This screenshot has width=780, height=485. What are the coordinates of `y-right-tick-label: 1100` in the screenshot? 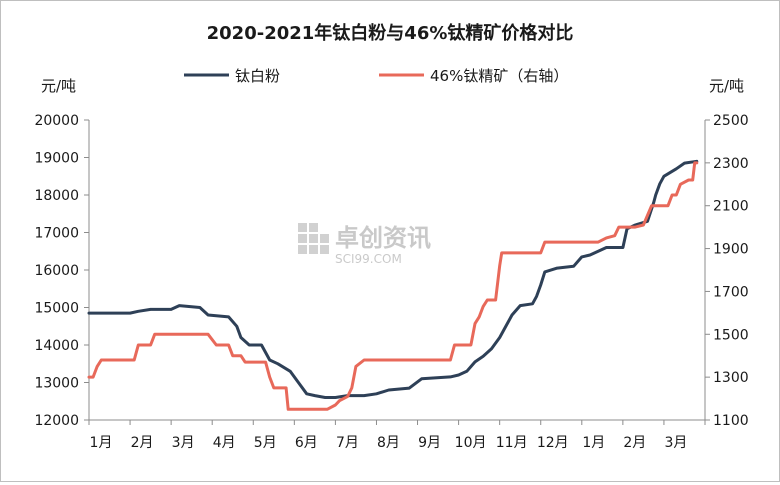 It's located at (731, 421).